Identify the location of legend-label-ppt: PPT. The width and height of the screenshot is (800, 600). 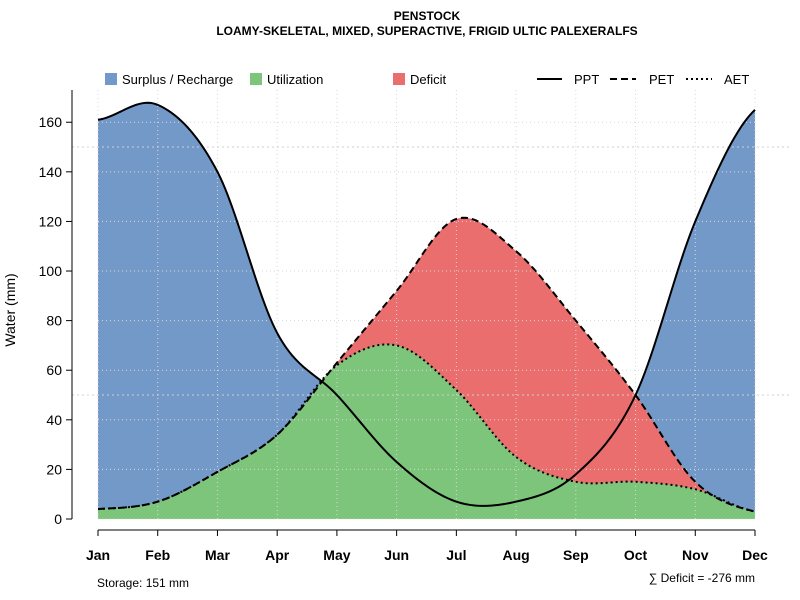
(586, 79).